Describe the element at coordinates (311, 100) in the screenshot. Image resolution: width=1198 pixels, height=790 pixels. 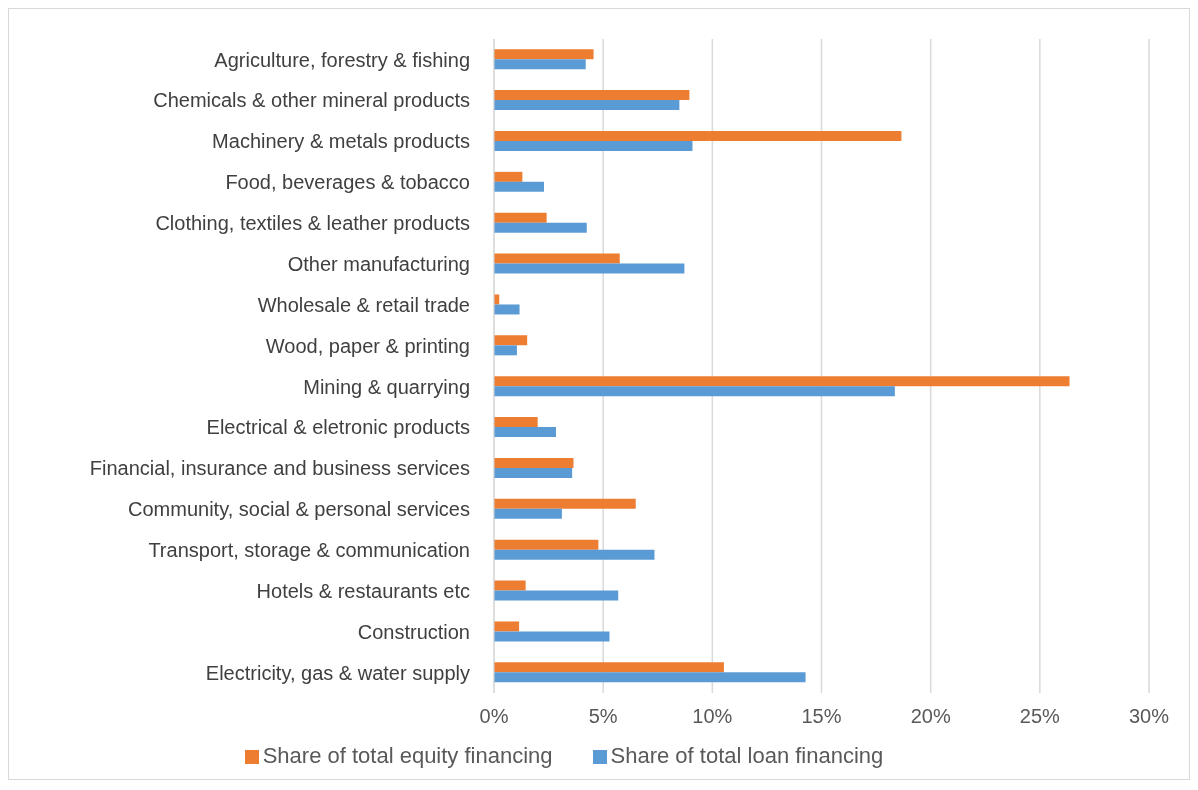
I see `y-tick-label: Chemicals & other mineral products` at that location.